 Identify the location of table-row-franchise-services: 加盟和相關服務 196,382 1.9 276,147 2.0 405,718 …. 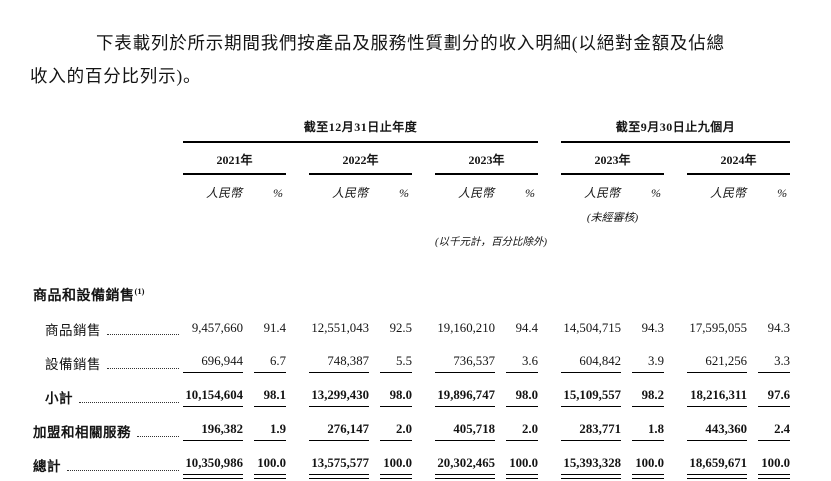
(412, 424).